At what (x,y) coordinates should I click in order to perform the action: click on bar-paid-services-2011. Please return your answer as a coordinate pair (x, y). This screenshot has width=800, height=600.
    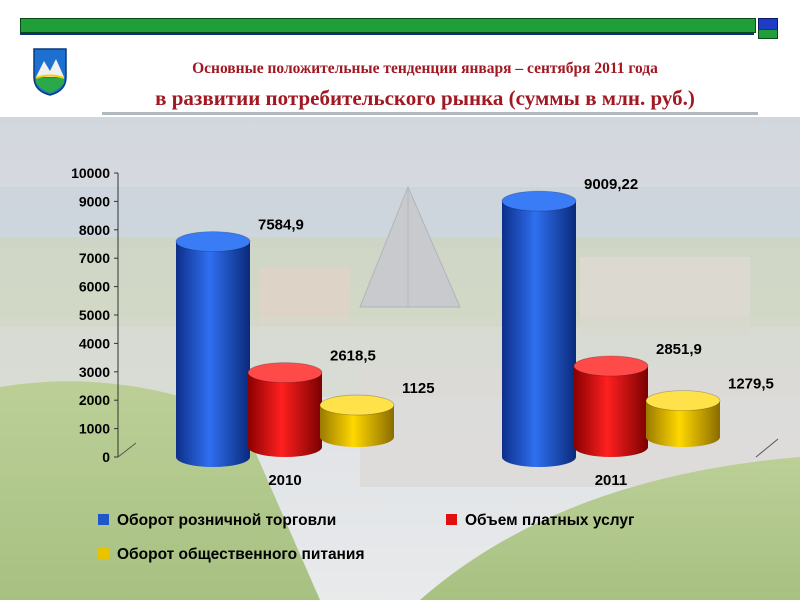
    Looking at the image, I should click on (611, 406).